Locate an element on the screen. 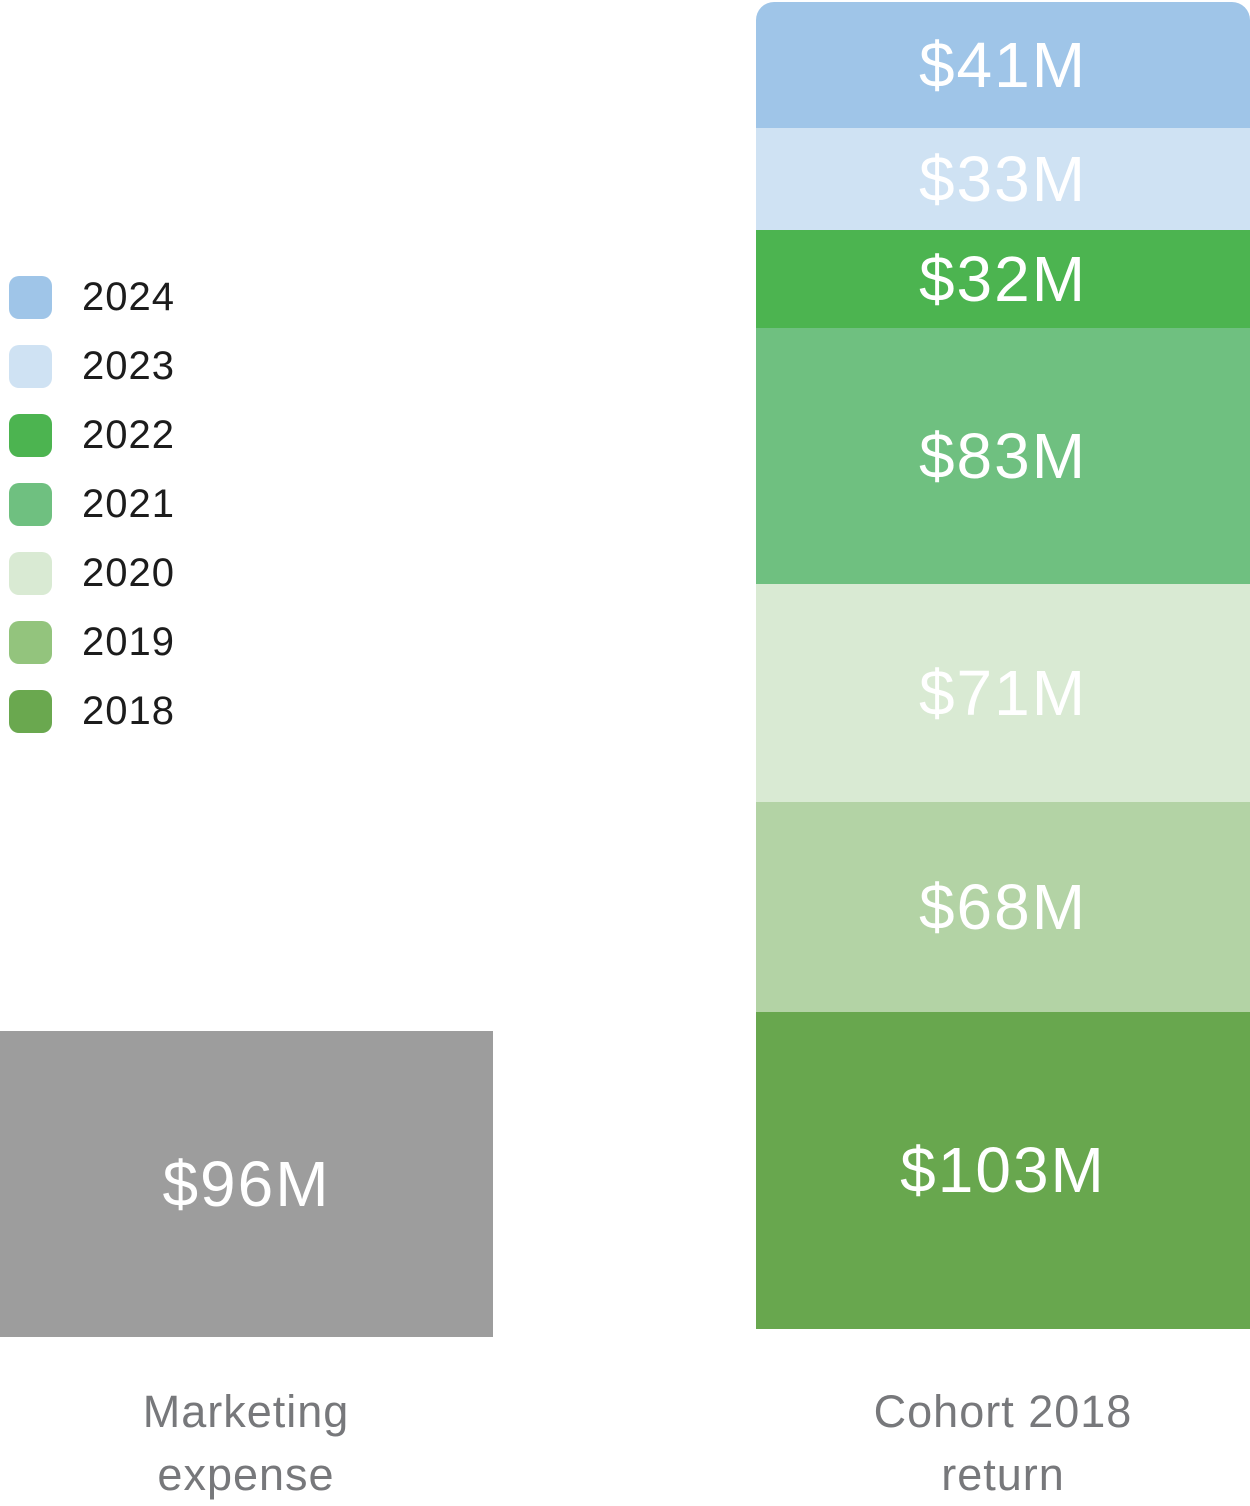 The image size is (1250, 1506). segment-value-label: $33M is located at coordinates (1003, 179).